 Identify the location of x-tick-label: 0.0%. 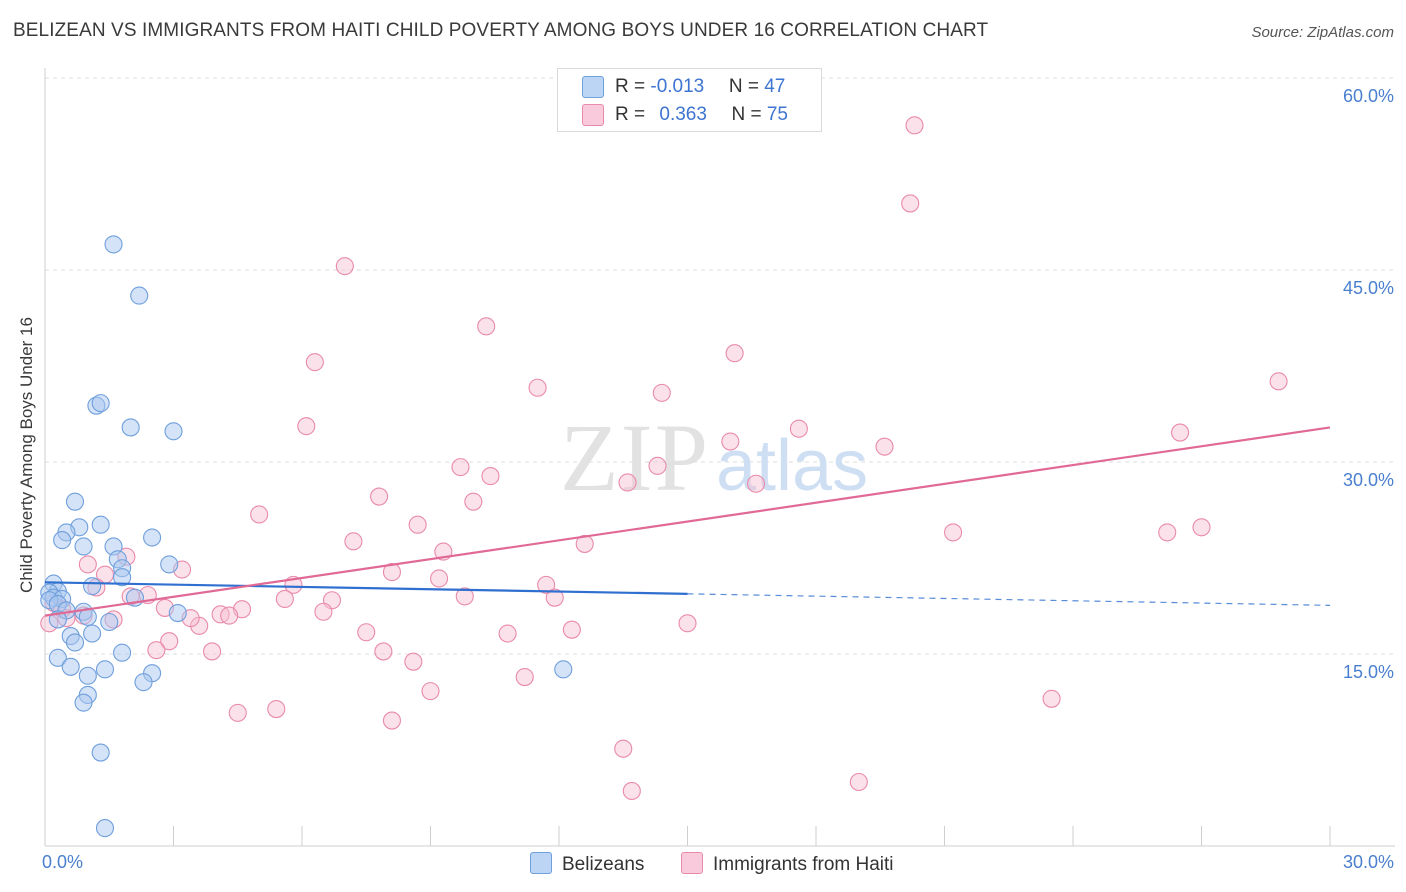
(63, 862).